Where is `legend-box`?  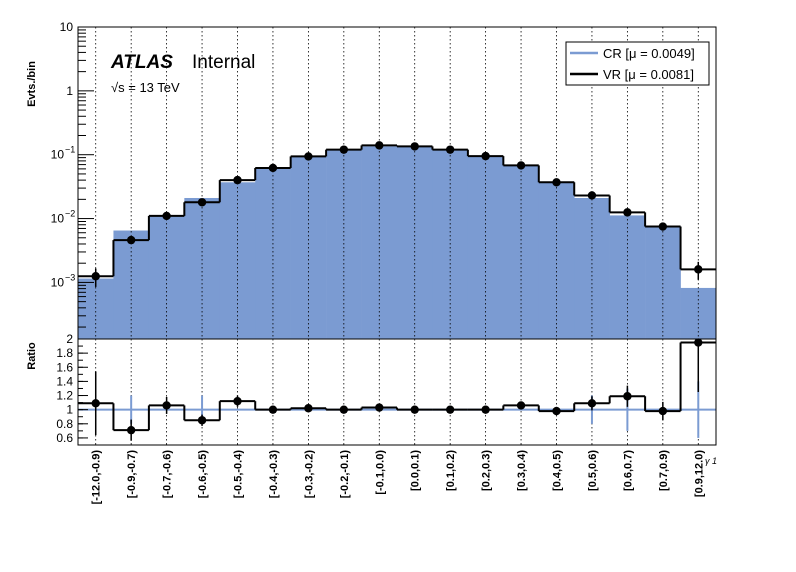
legend-box is located at coordinates (637, 63).